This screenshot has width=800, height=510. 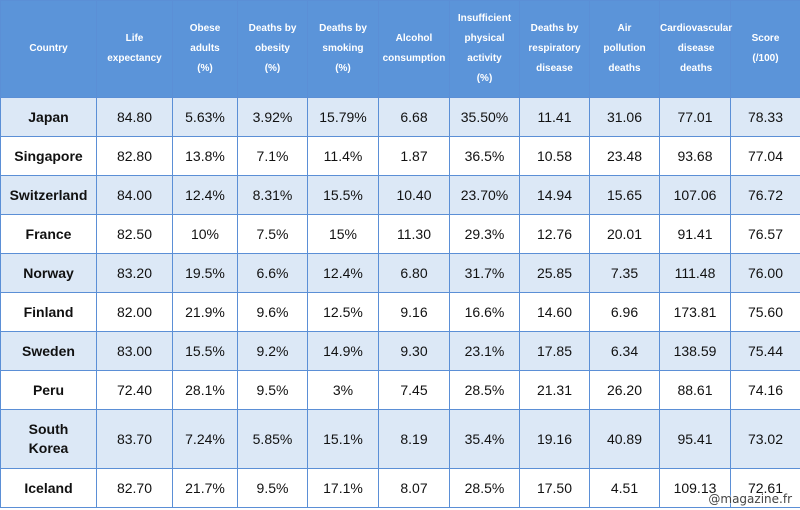 I want to click on column-header: Deaths by obesity (%), so click(x=272, y=49).